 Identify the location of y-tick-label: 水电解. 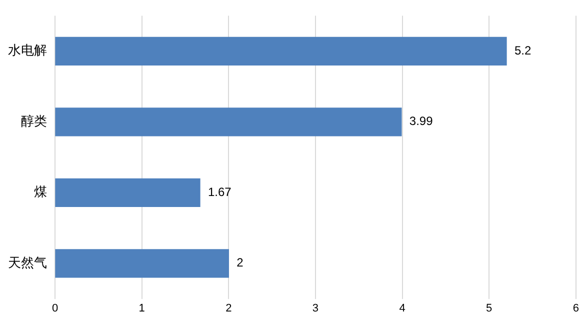
(27, 51).